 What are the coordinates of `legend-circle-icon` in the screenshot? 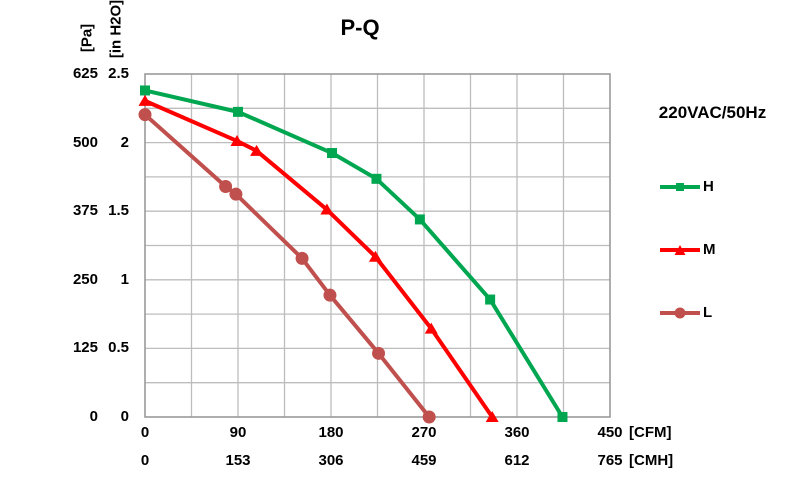 It's located at (680, 313).